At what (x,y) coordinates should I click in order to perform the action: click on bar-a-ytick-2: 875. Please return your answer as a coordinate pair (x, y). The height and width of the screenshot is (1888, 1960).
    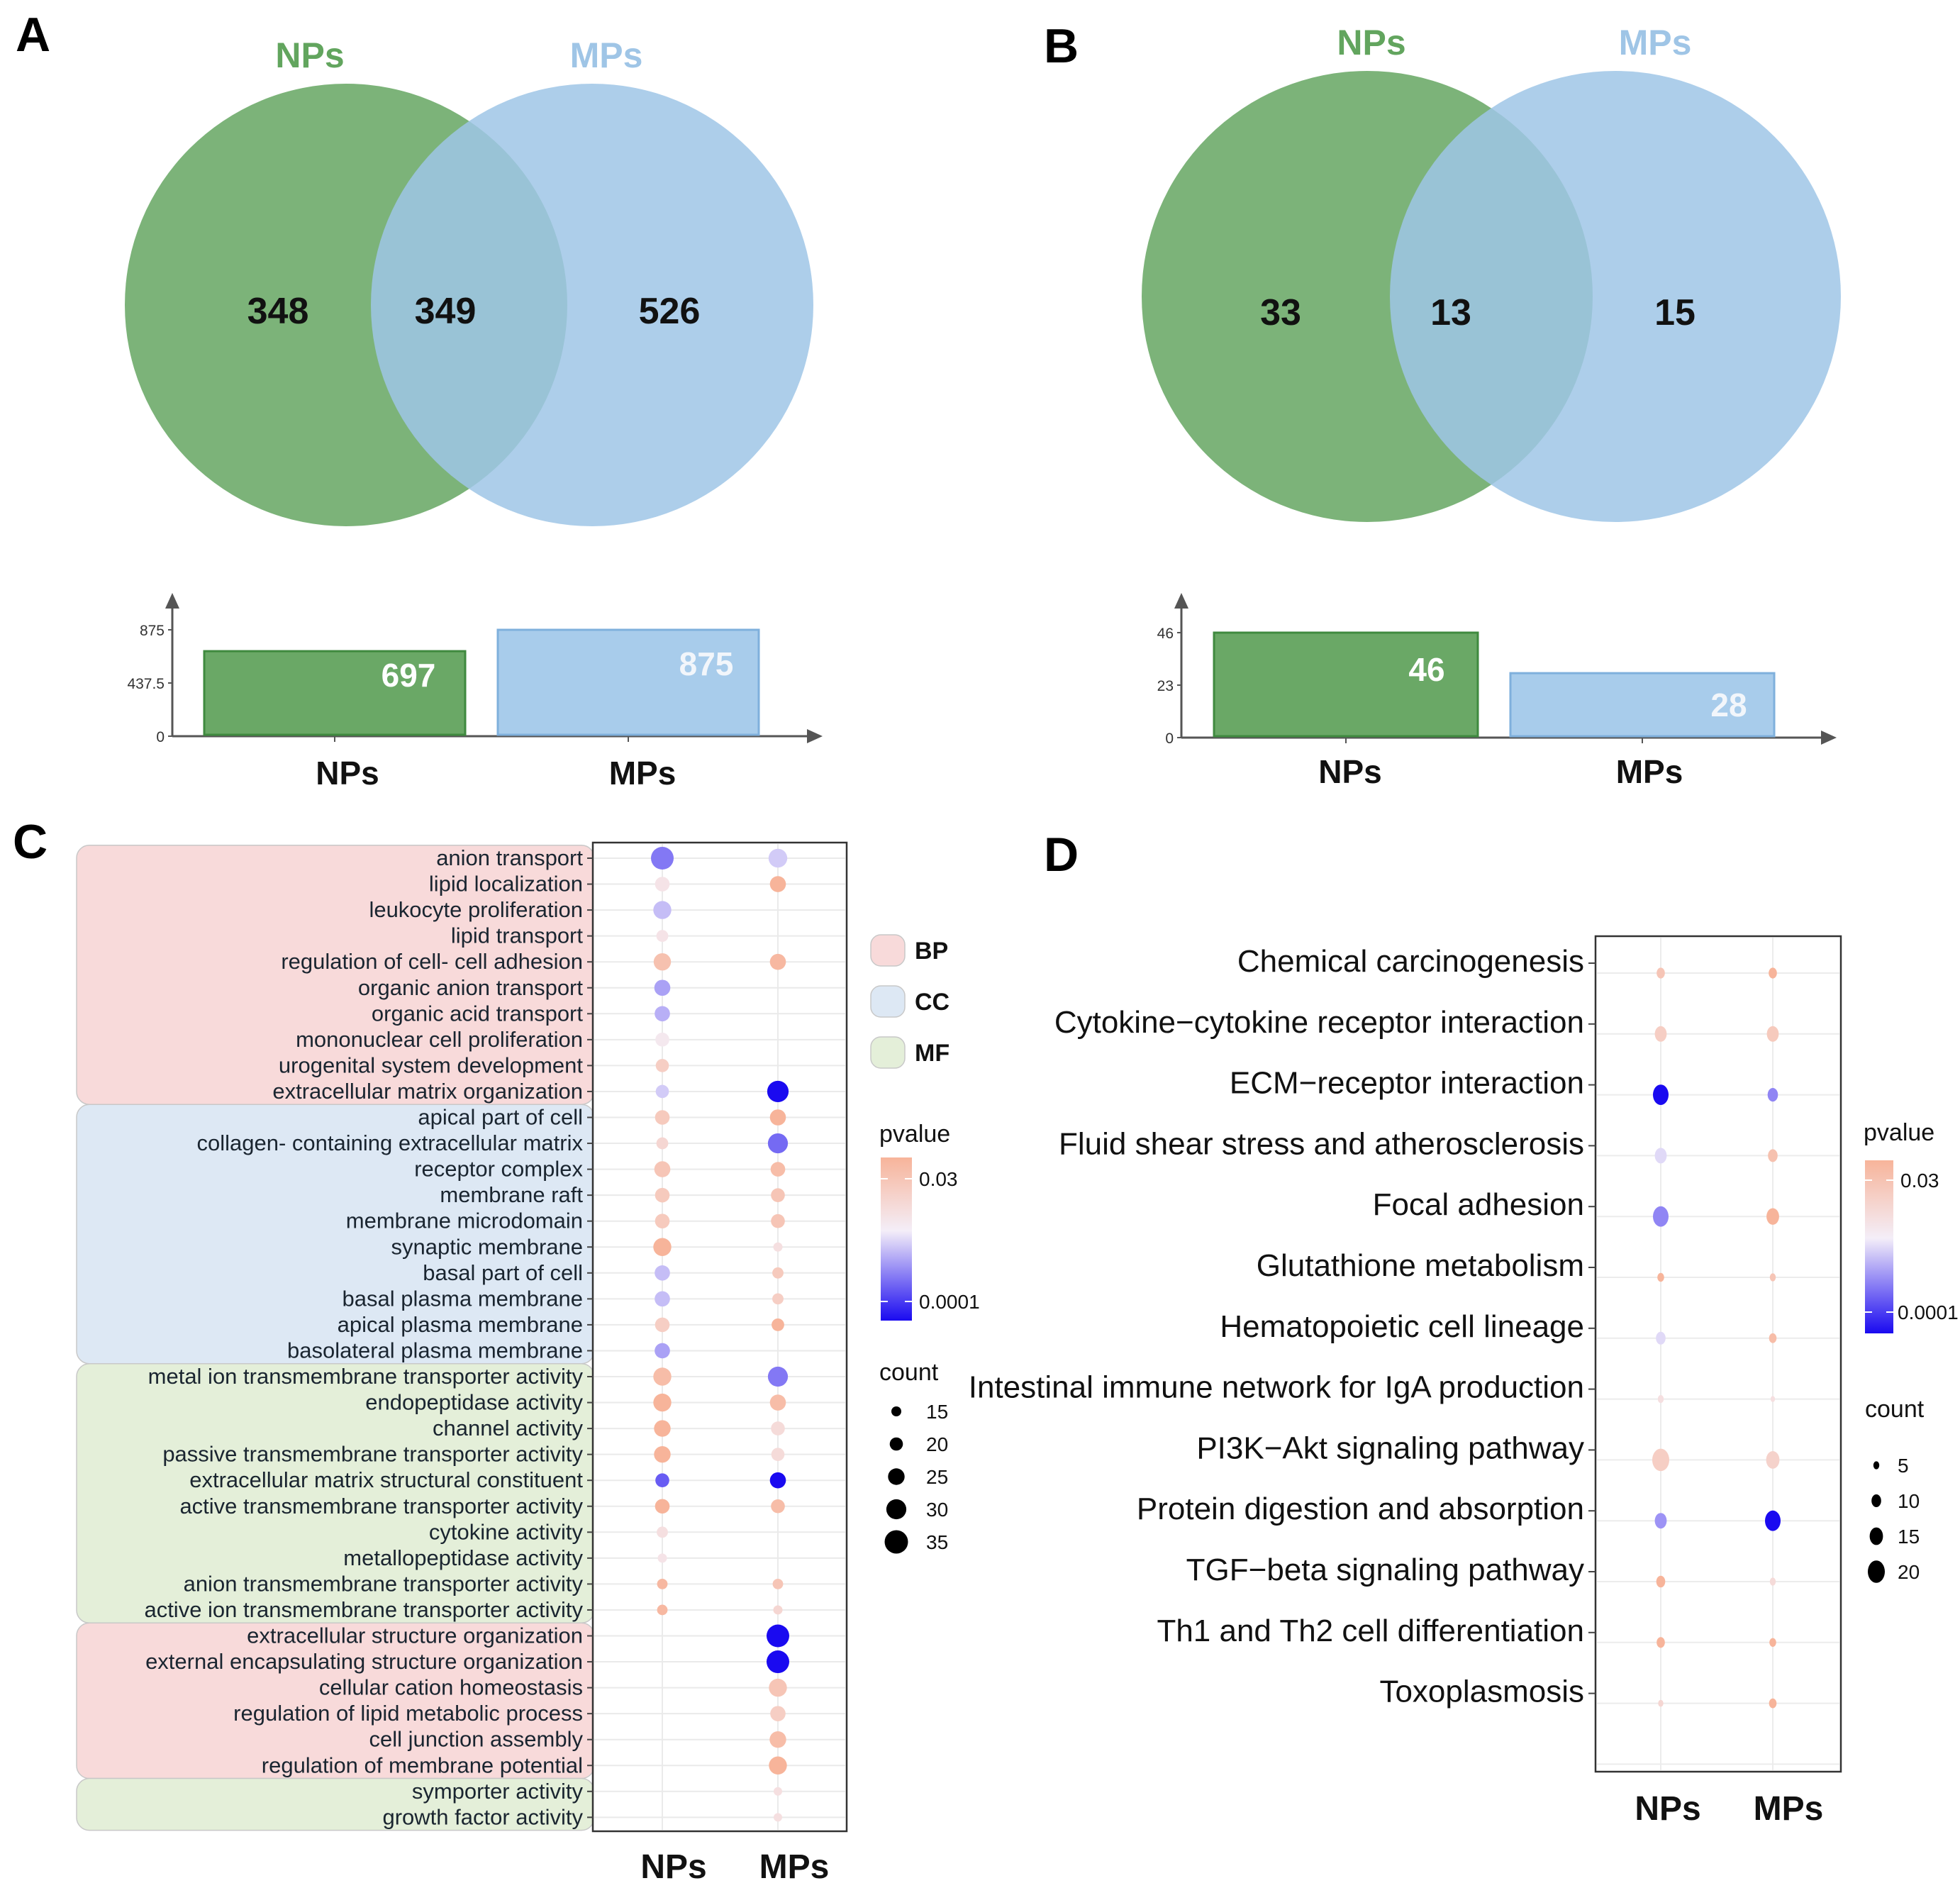
    Looking at the image, I should click on (152, 631).